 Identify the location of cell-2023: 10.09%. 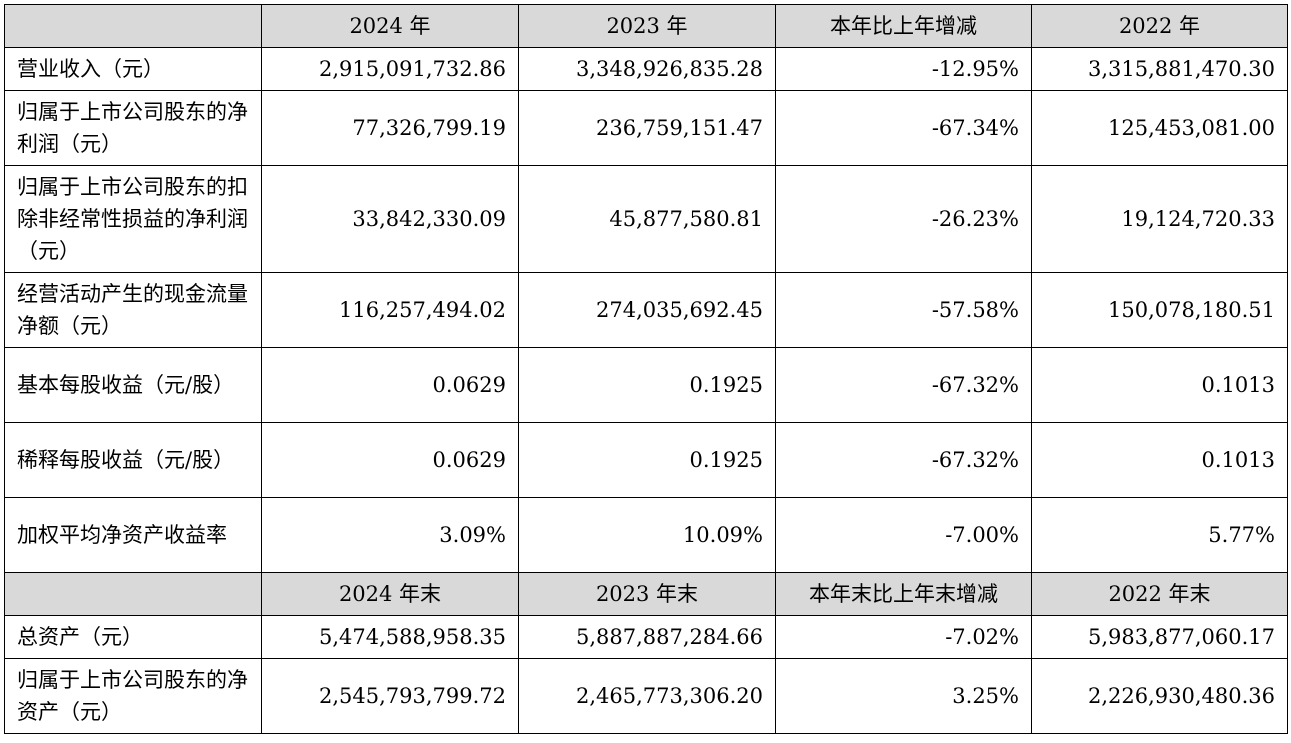
(647, 535).